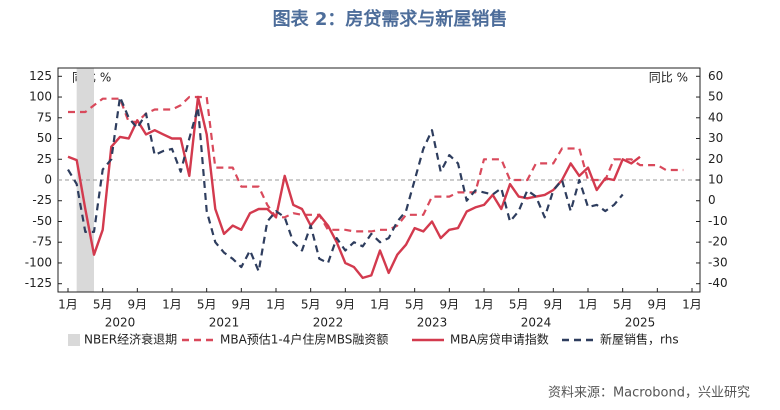 The width and height of the screenshot is (780, 410). I want to click on y2-tick-label: -30, so click(718, 262).